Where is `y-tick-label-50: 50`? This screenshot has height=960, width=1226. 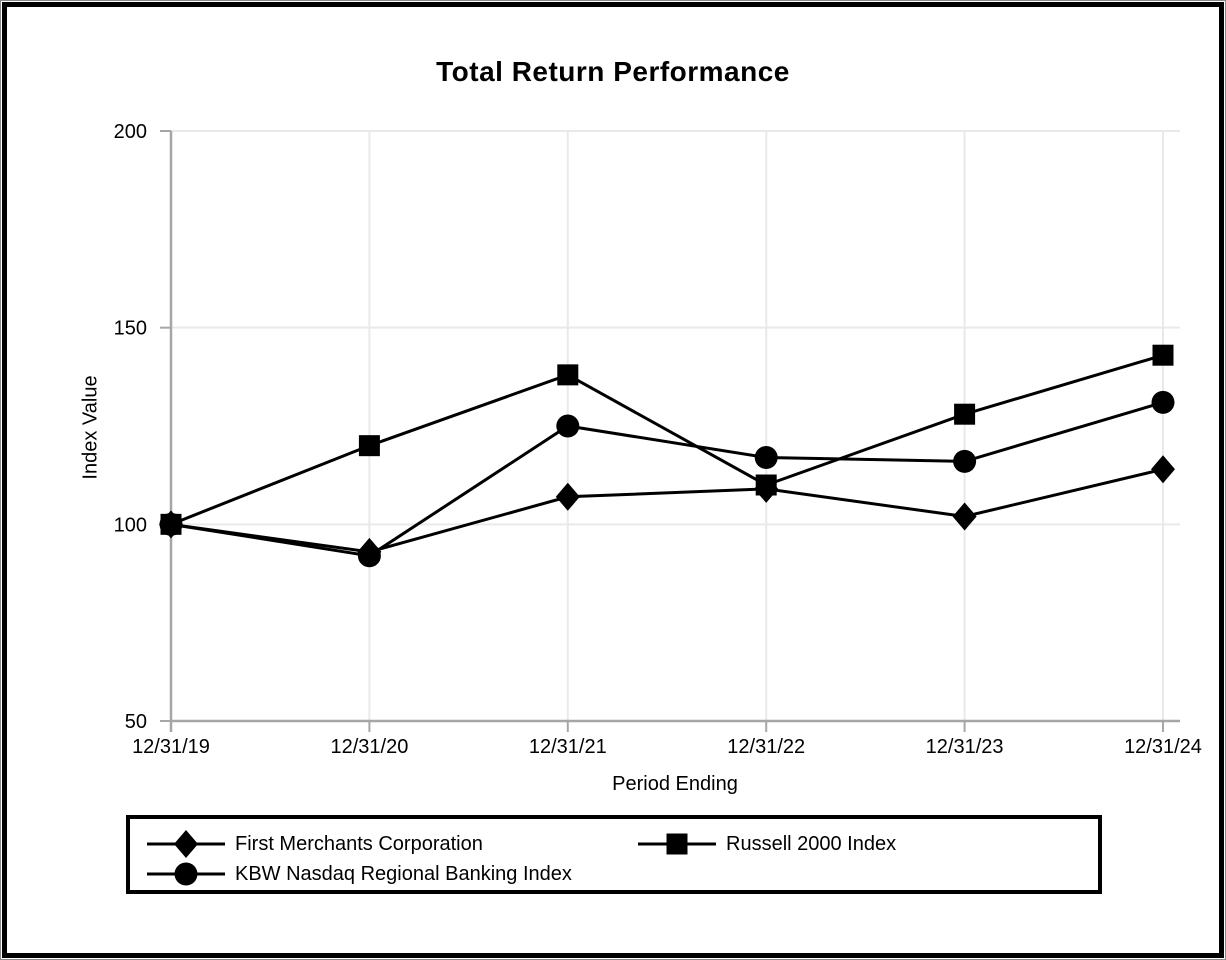 y-tick-label-50: 50 is located at coordinates (136, 722).